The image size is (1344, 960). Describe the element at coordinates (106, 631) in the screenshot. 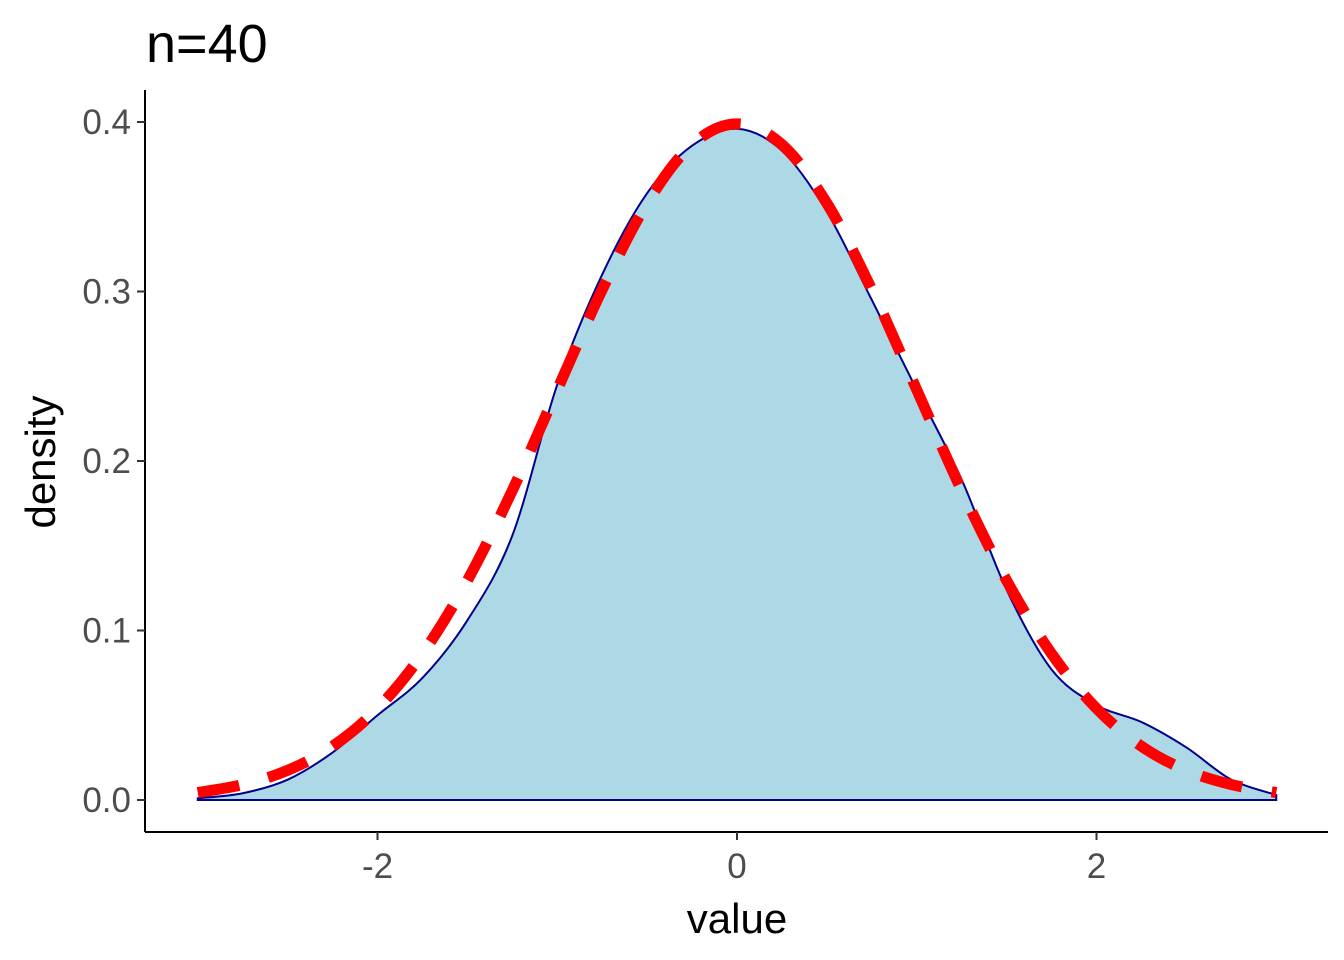

I see `y-tick-label: 0.1` at that location.